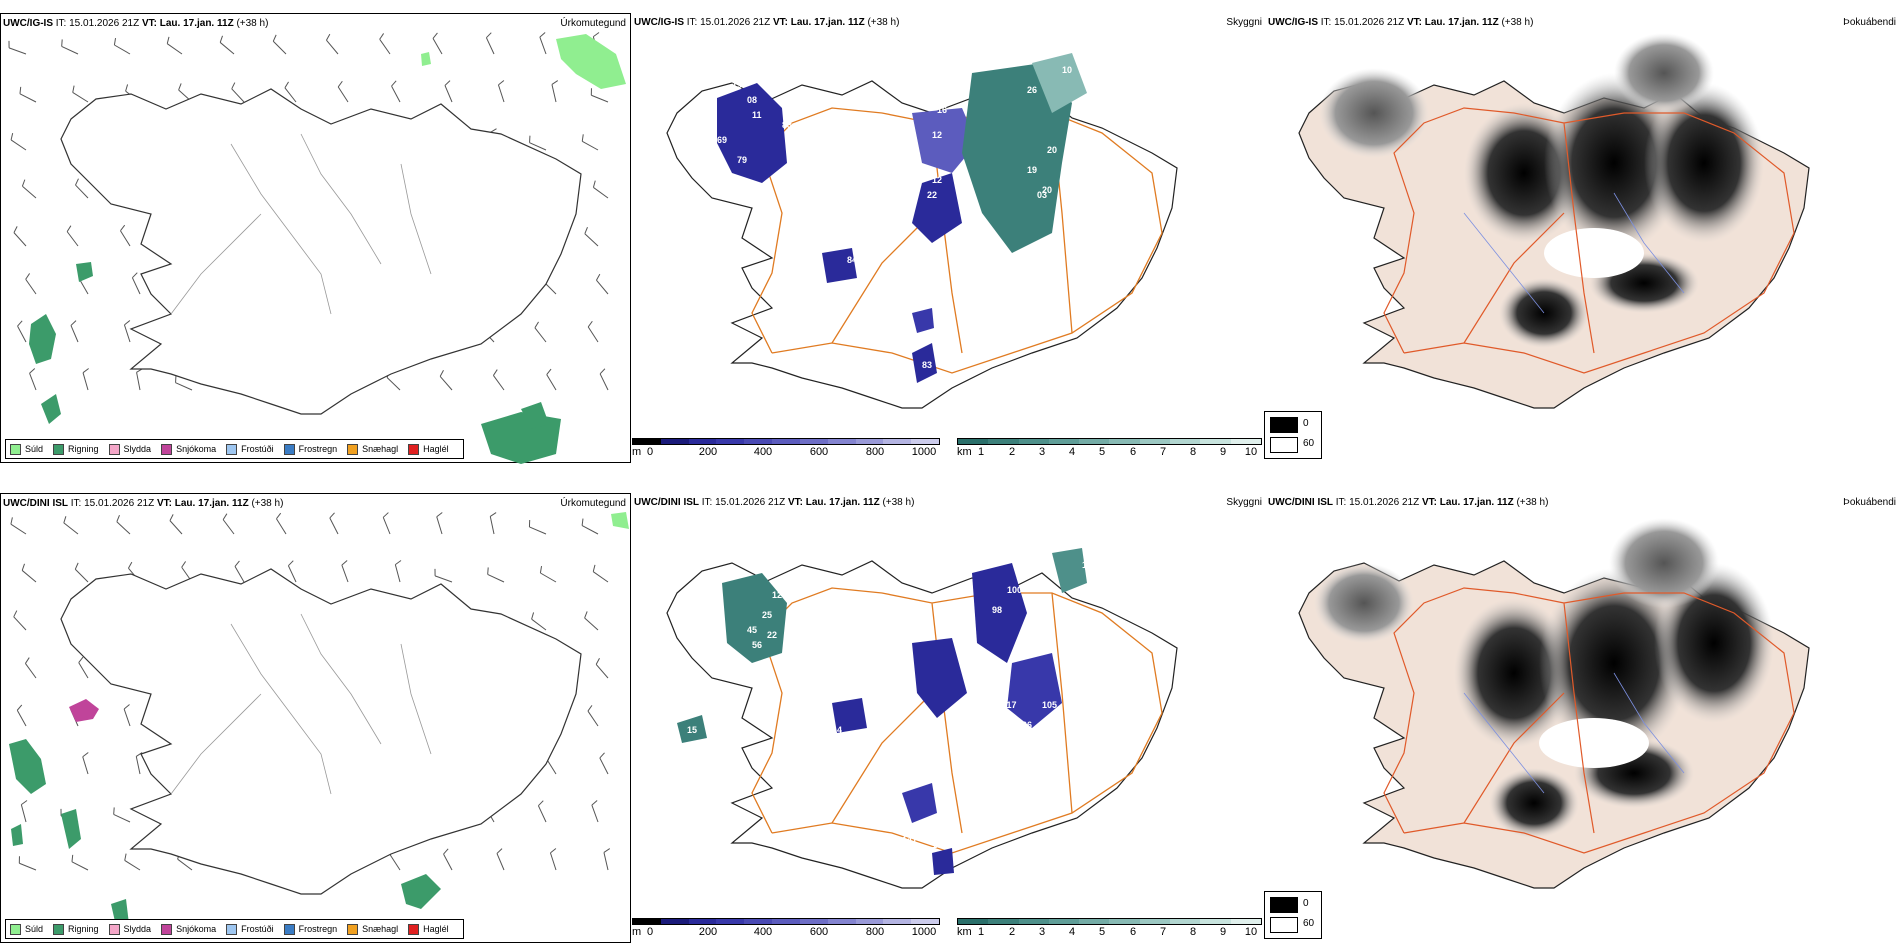  What do you see at coordinates (787, 125) in the screenshot?
I see `visibility-value-label: 83` at bounding box center [787, 125].